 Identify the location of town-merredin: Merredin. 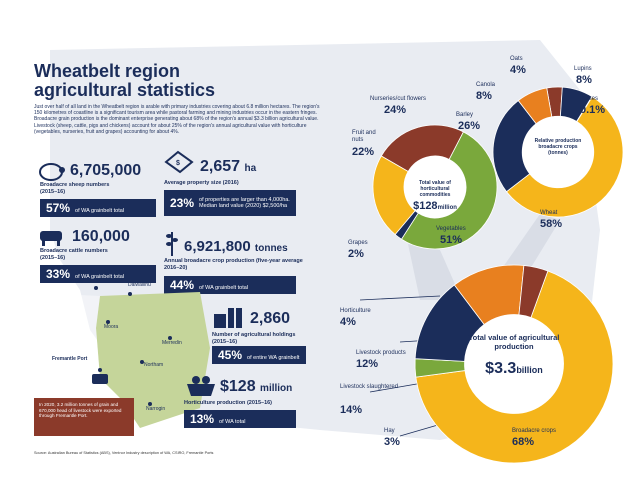
(172, 343).